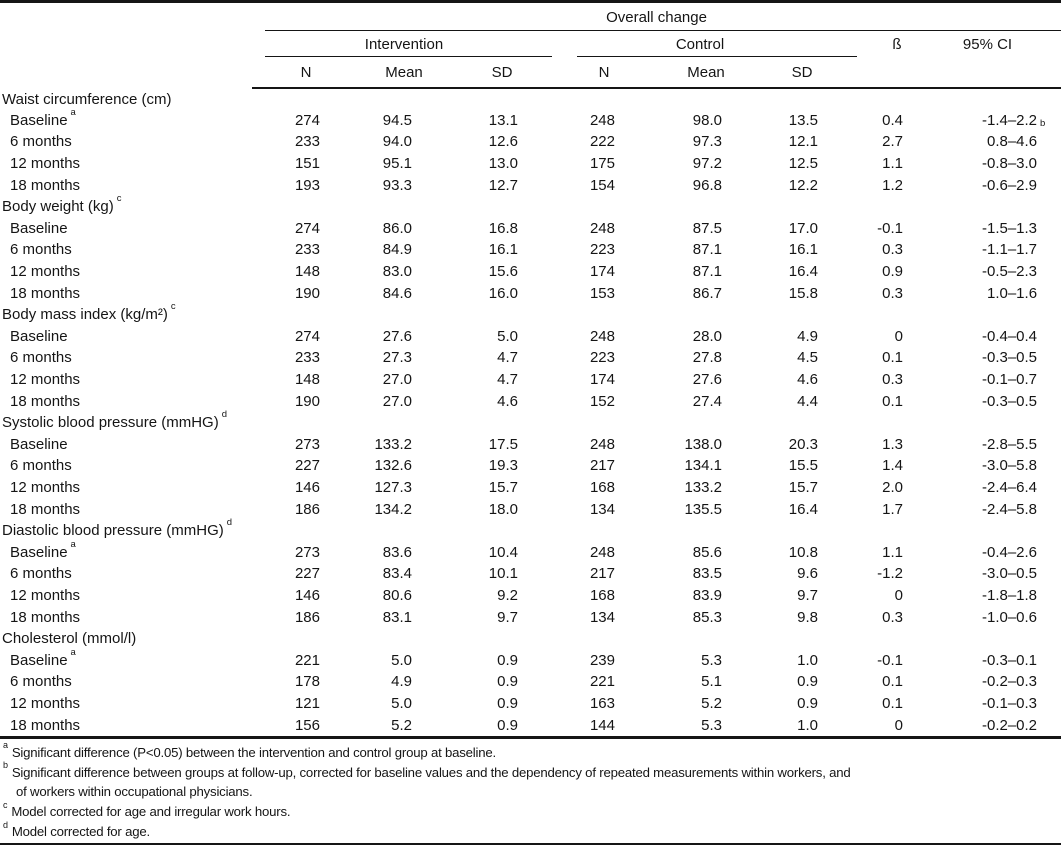 This screenshot has width=1061, height=845. What do you see at coordinates (602, 725) in the screenshot?
I see `cell-control-n: 144` at bounding box center [602, 725].